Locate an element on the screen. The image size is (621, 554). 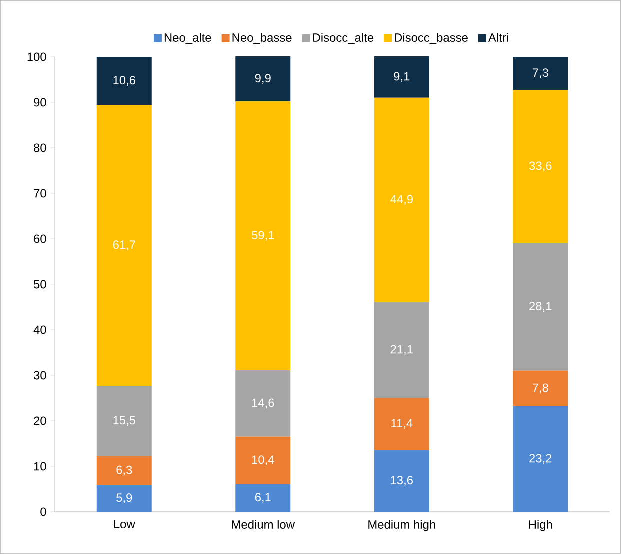
data-label: 9,9 is located at coordinates (263, 79).